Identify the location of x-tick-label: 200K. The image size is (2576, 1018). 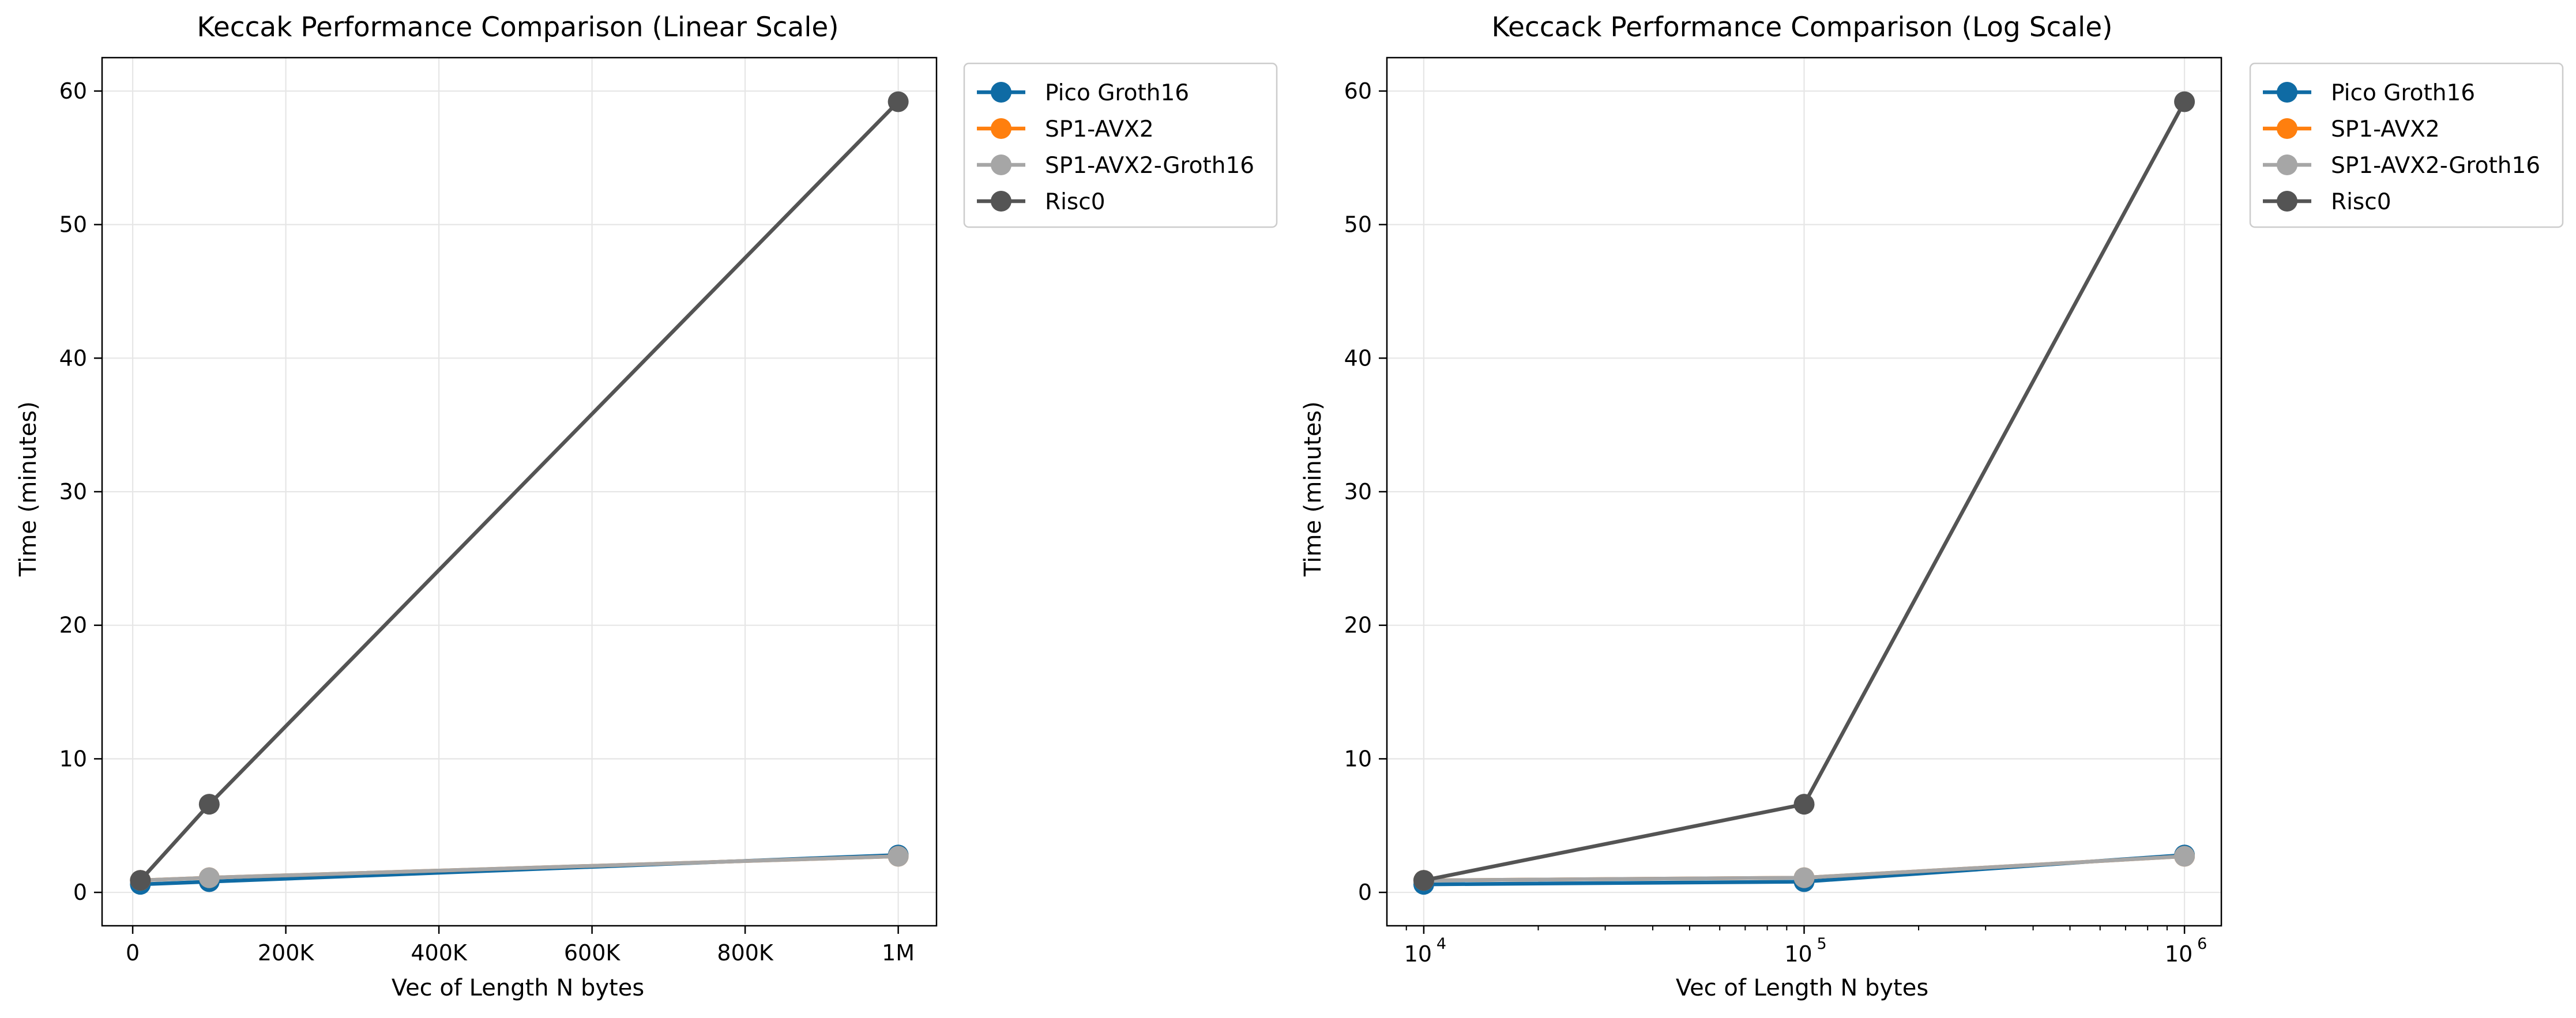
(286, 953).